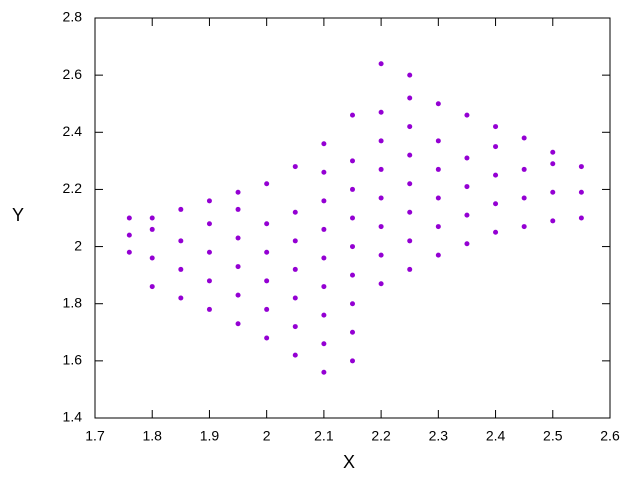  Describe the element at coordinates (95, 436) in the screenshot. I see `x-tick-label: 1.7` at that location.